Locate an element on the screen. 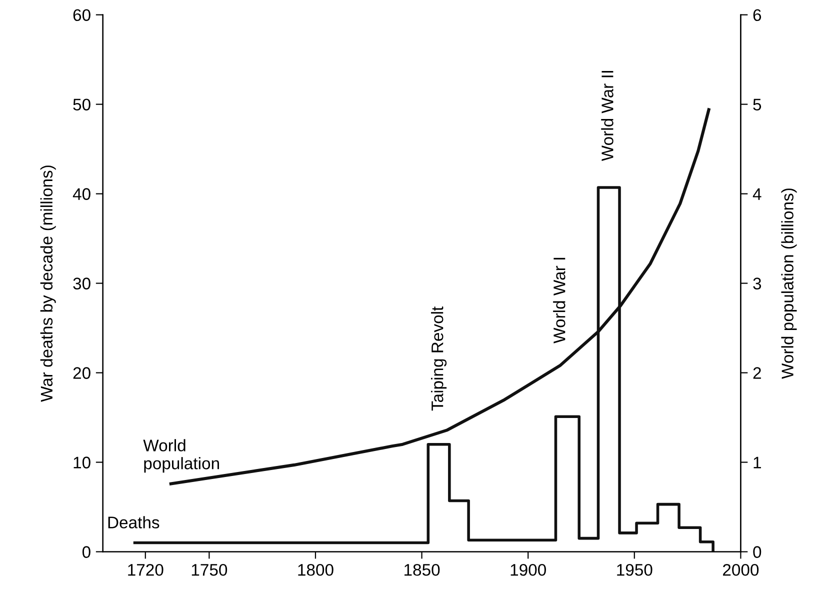 Image resolution: width=823 pixels, height=592 pixels. y2-tick-label: 6 is located at coordinates (757, 15).